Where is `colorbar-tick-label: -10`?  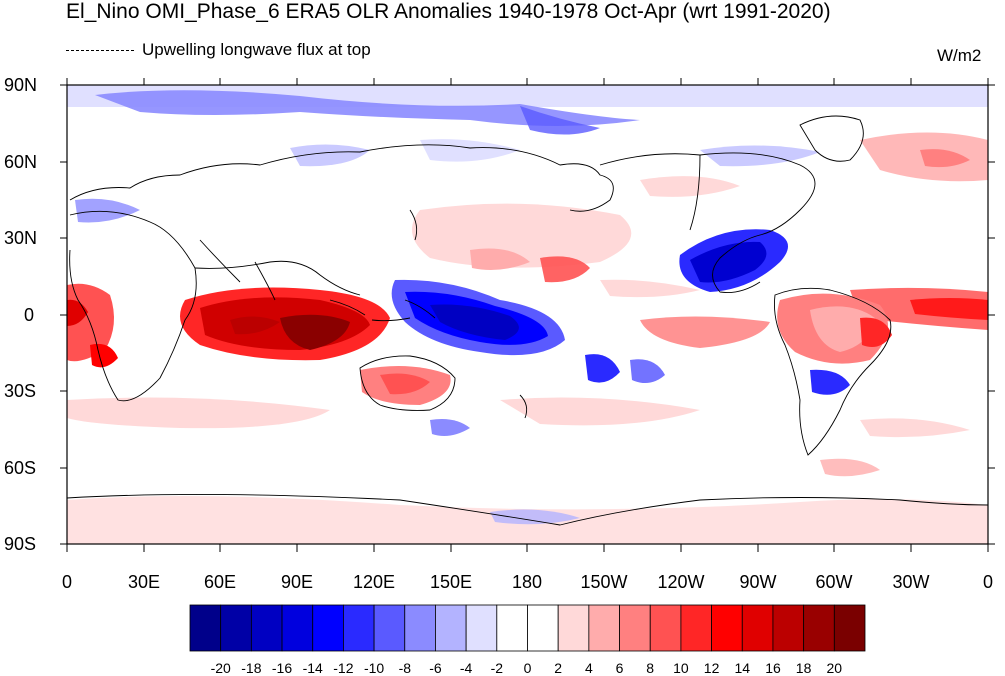
colorbar-tick-label: -10 is located at coordinates (374, 668).